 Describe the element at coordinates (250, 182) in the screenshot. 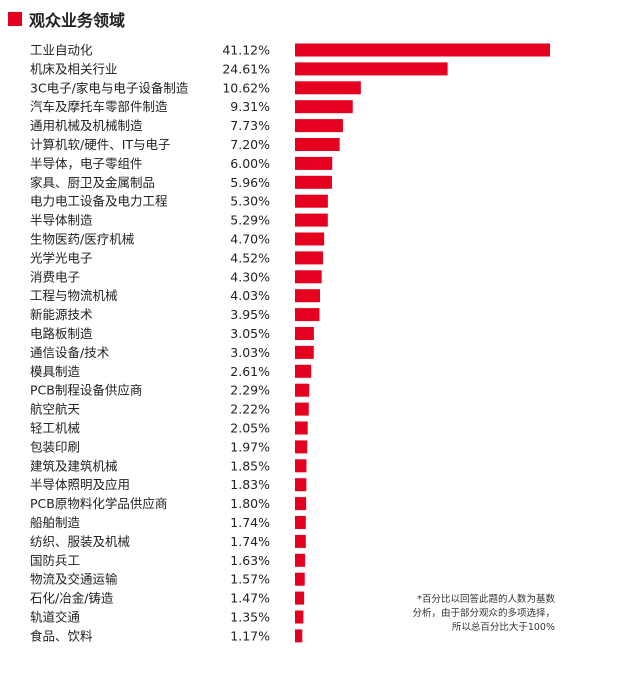

I see `value-label: 5.96%` at that location.